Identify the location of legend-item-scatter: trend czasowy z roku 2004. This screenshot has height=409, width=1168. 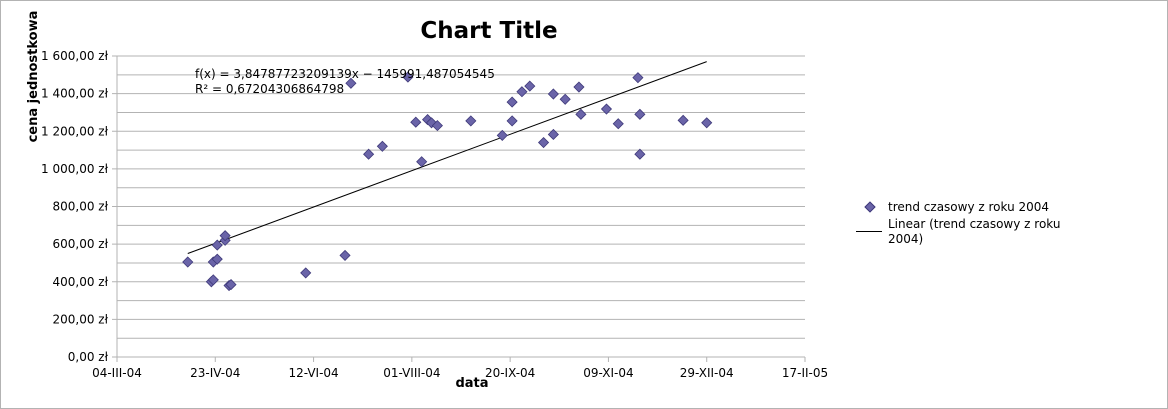
(967, 207).